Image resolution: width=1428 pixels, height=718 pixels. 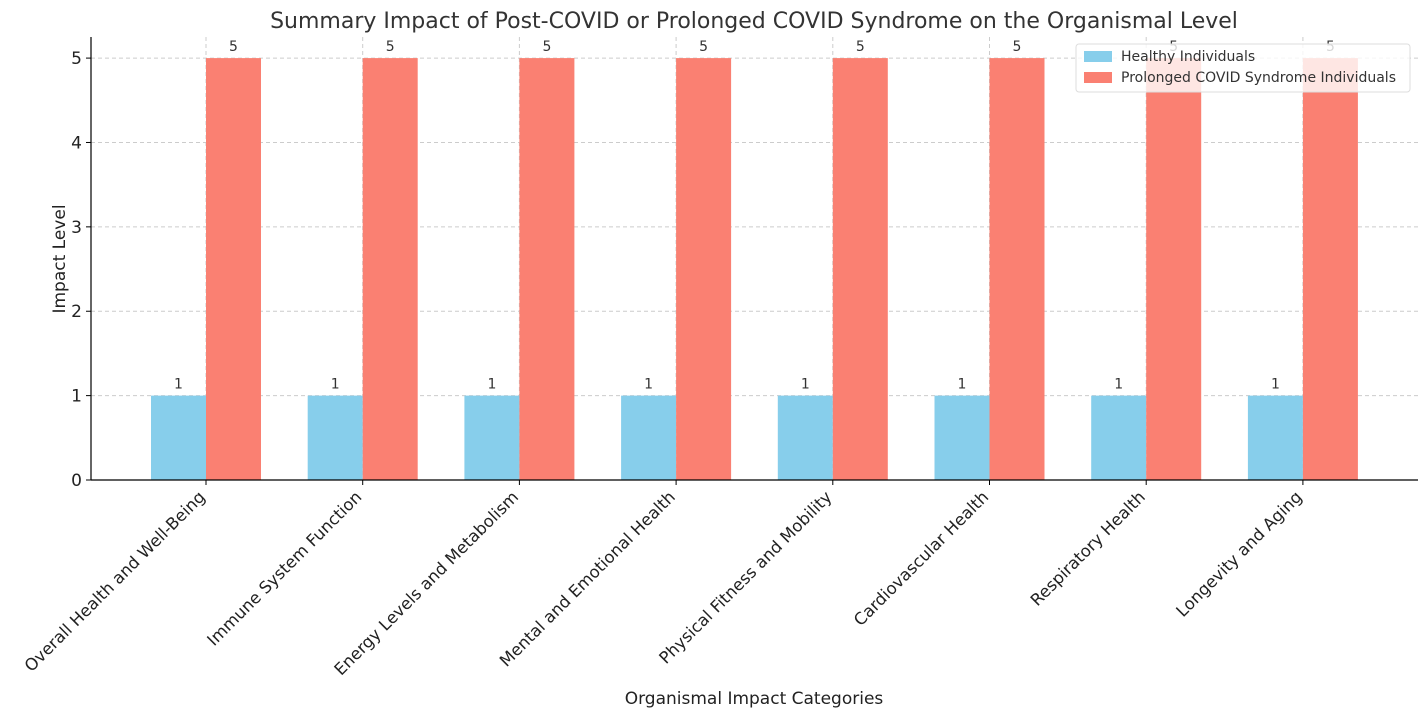 I want to click on legend-label: Prolonged COVID Syndrome Individuals, so click(x=1258, y=78).